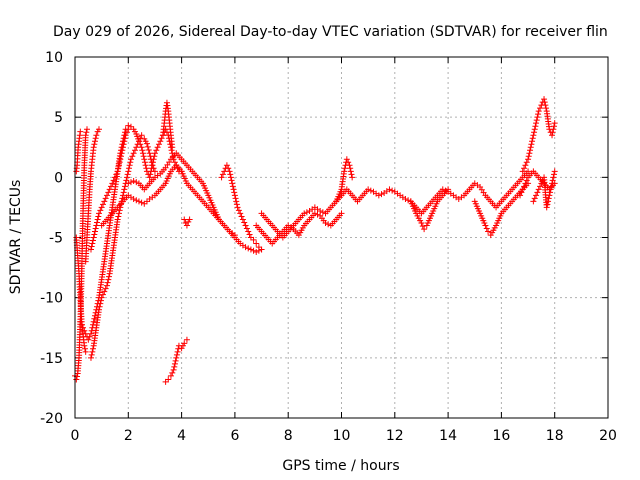 The height and width of the screenshot is (480, 640). What do you see at coordinates (54, 58) in the screenshot?
I see `y-tick-label: 10` at bounding box center [54, 58].